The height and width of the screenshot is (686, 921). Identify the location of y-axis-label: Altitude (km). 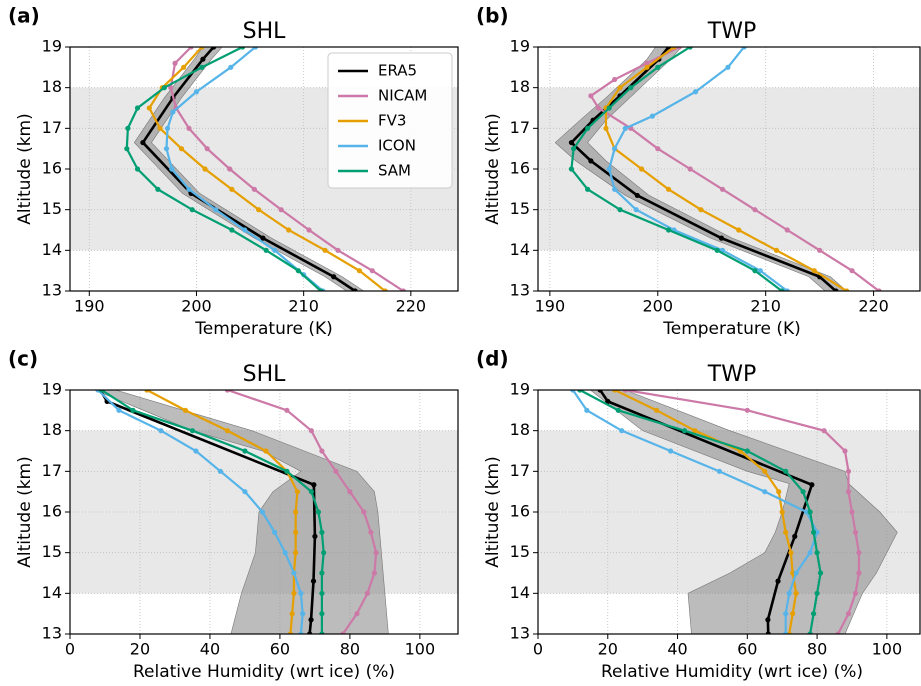
(25, 512).